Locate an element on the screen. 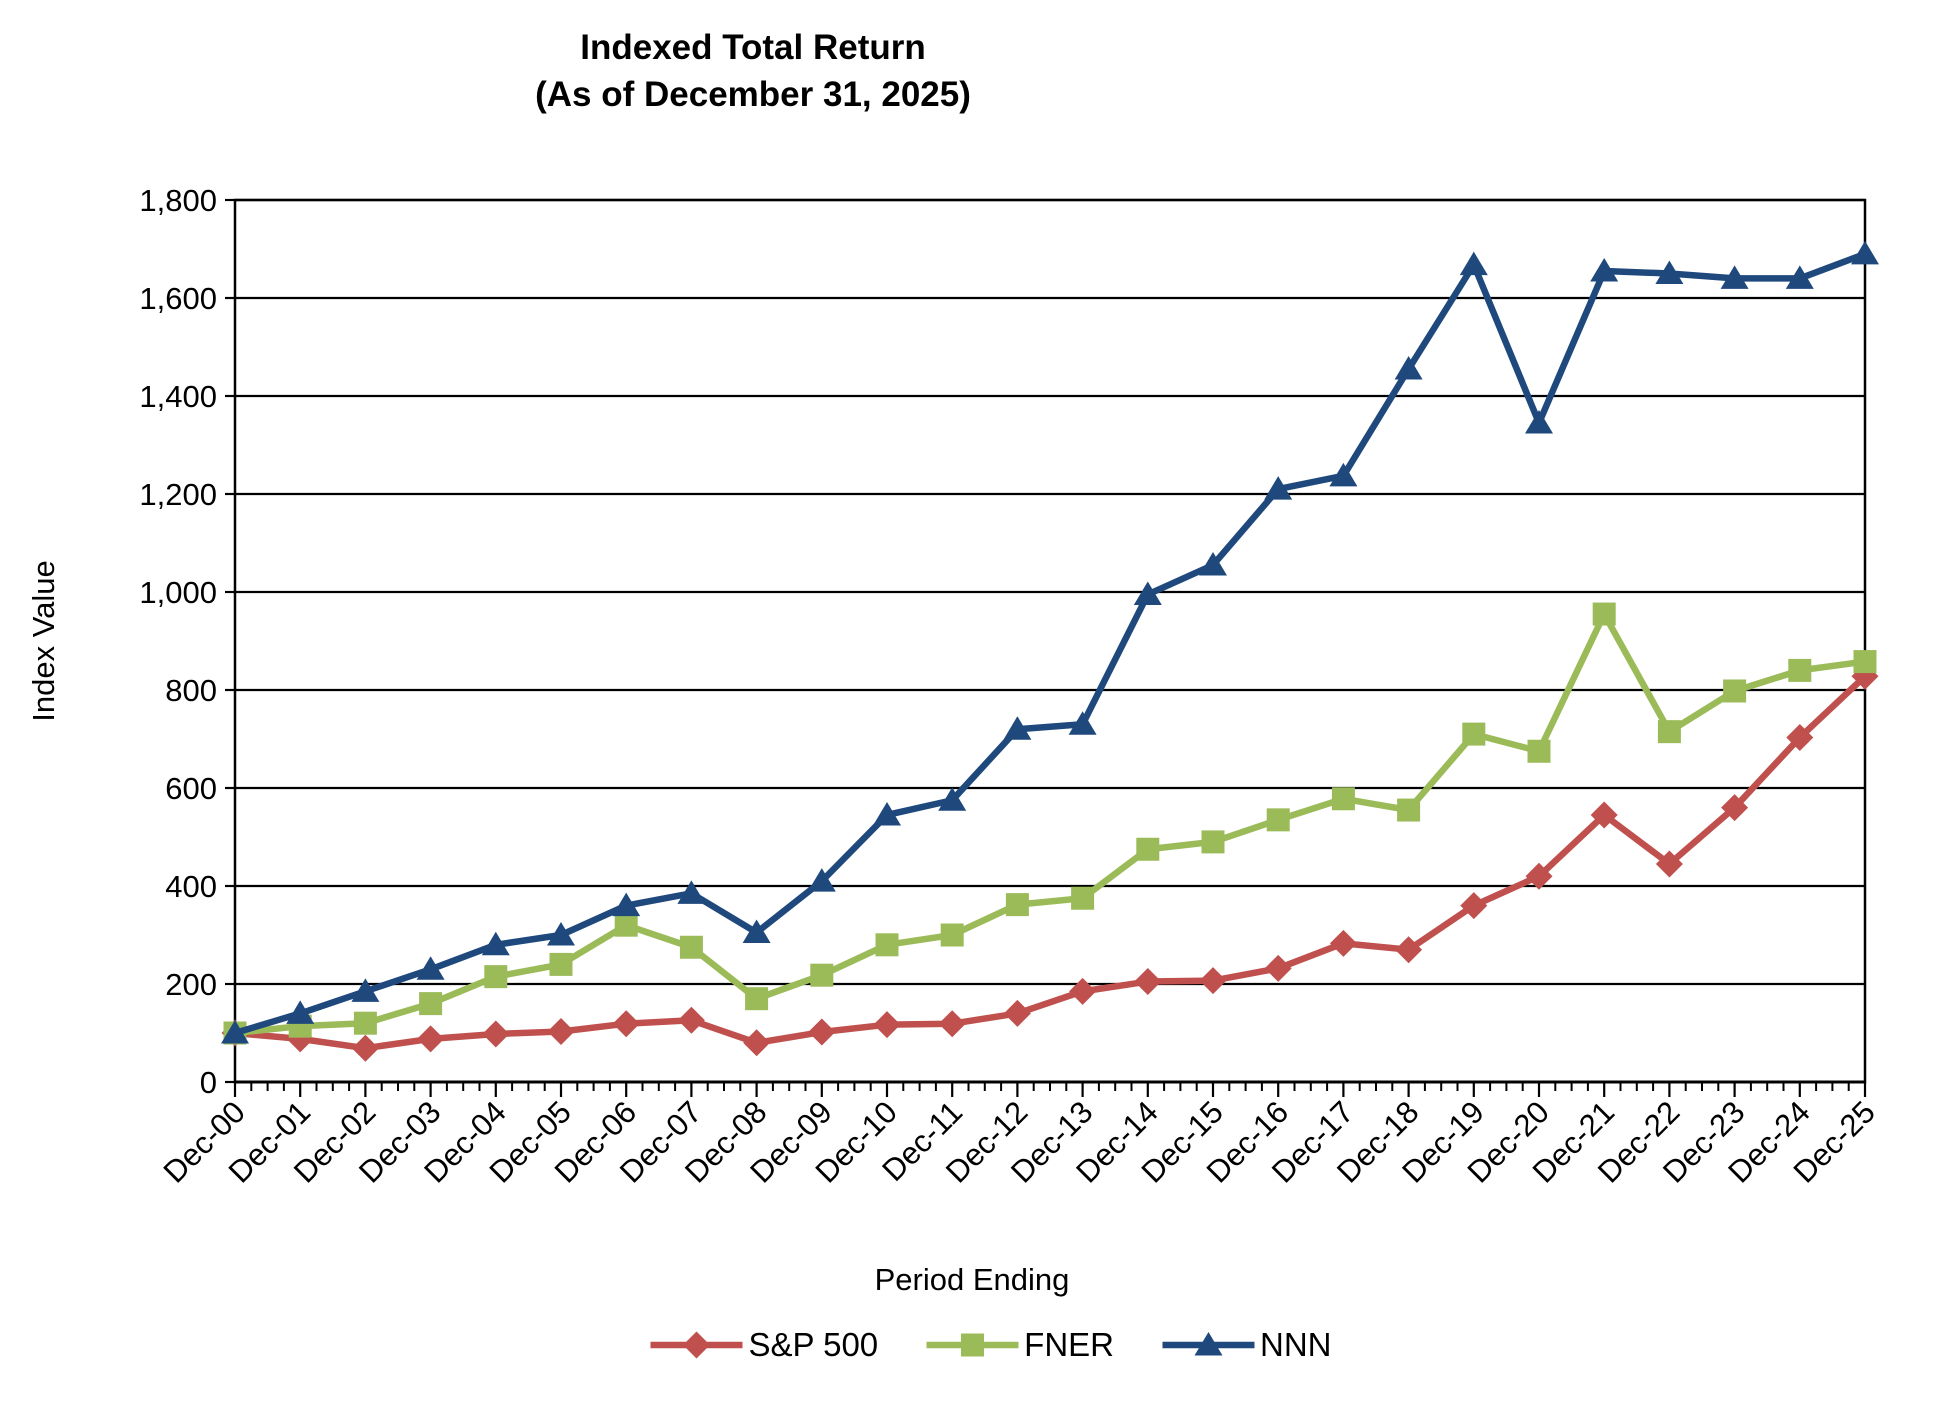 The width and height of the screenshot is (1944, 1410). legend-item-fner: FNER is located at coordinates (1019, 1345).